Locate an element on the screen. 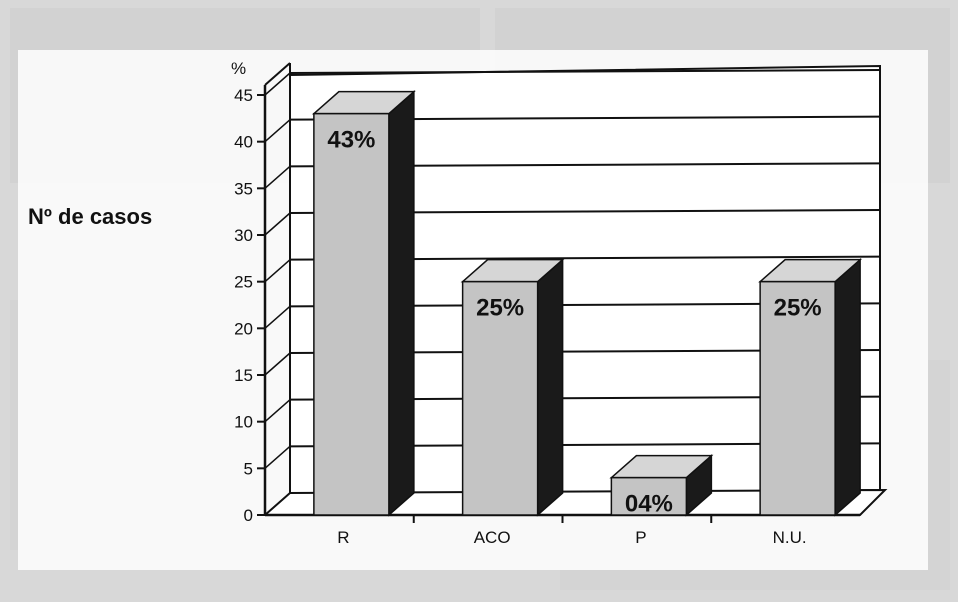 Image resolution: width=958 pixels, height=602 pixels. y-tick-label: 5 is located at coordinates (248, 468).